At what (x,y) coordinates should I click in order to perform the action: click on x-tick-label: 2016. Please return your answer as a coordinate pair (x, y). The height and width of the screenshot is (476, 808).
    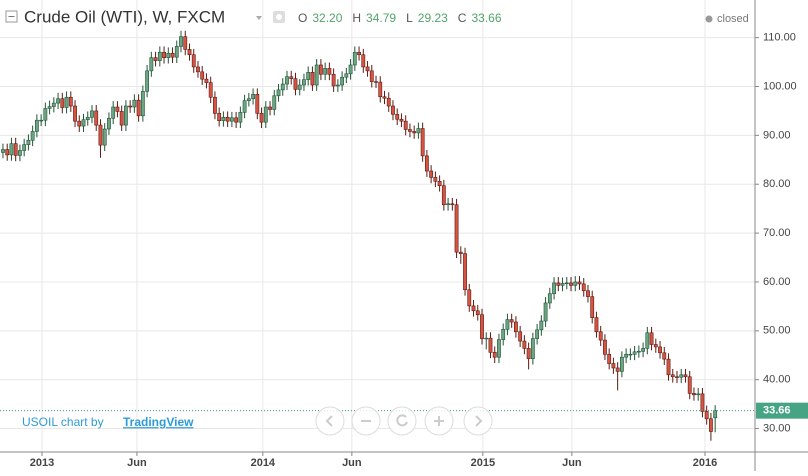
    Looking at the image, I should click on (705, 463).